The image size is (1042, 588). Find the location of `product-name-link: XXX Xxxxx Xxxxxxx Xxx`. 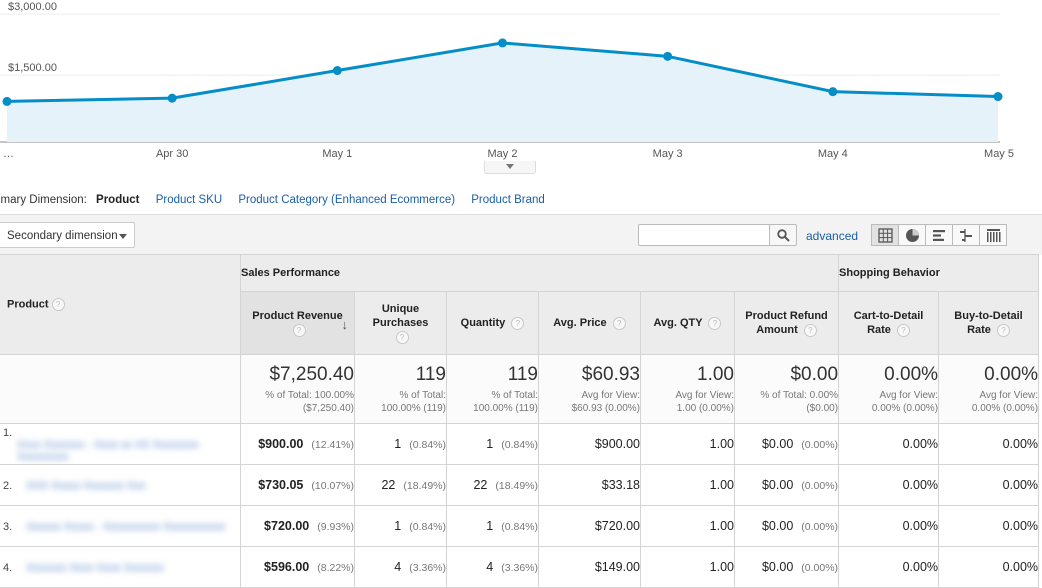

product-name-link: XXX Xxxxx Xxxxxxx Xxx is located at coordinates (86, 485).